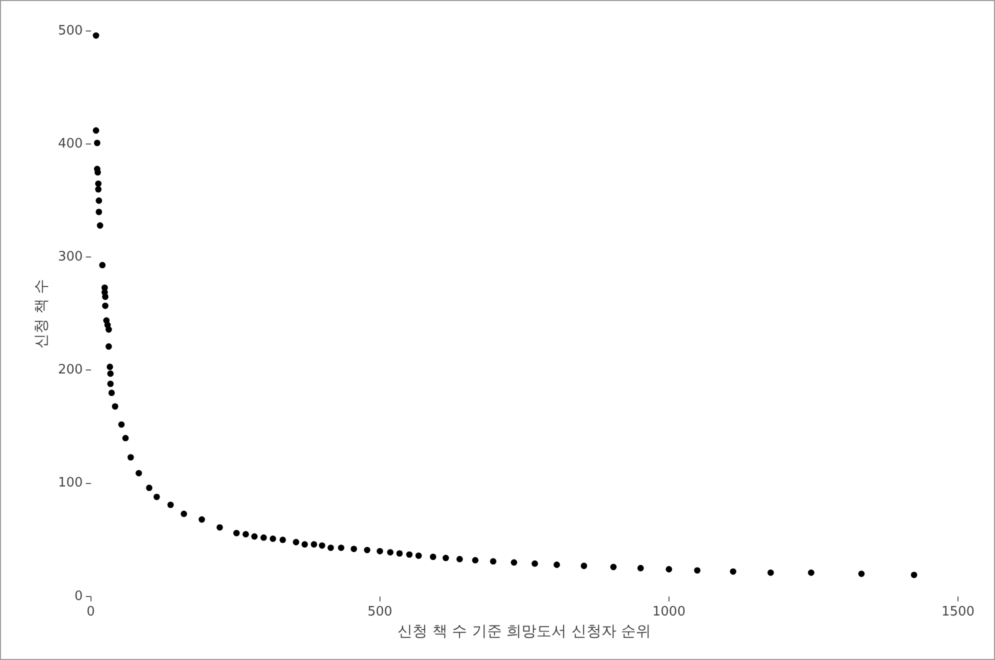 This screenshot has width=995, height=660. What do you see at coordinates (958, 612) in the screenshot?
I see `x-tick-label: 1500` at bounding box center [958, 612].